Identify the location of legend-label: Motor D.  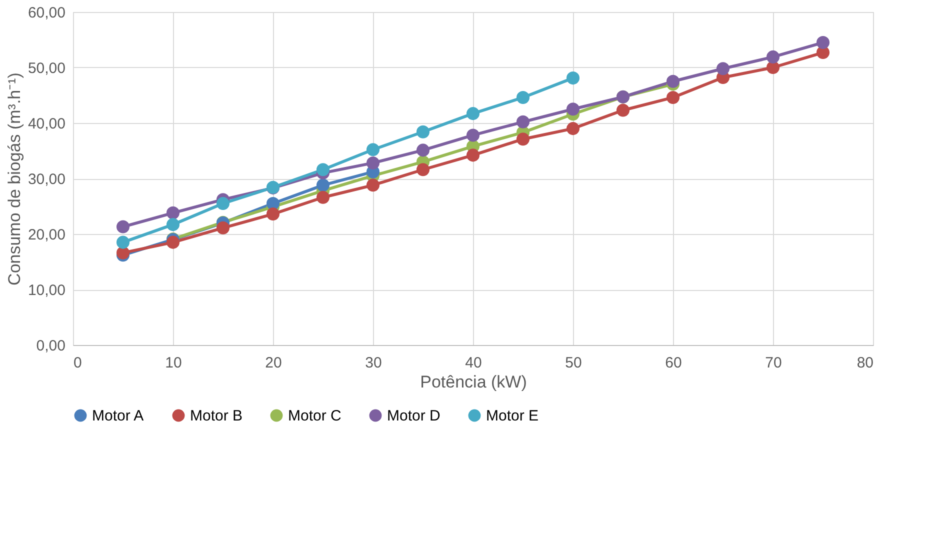
(414, 416).